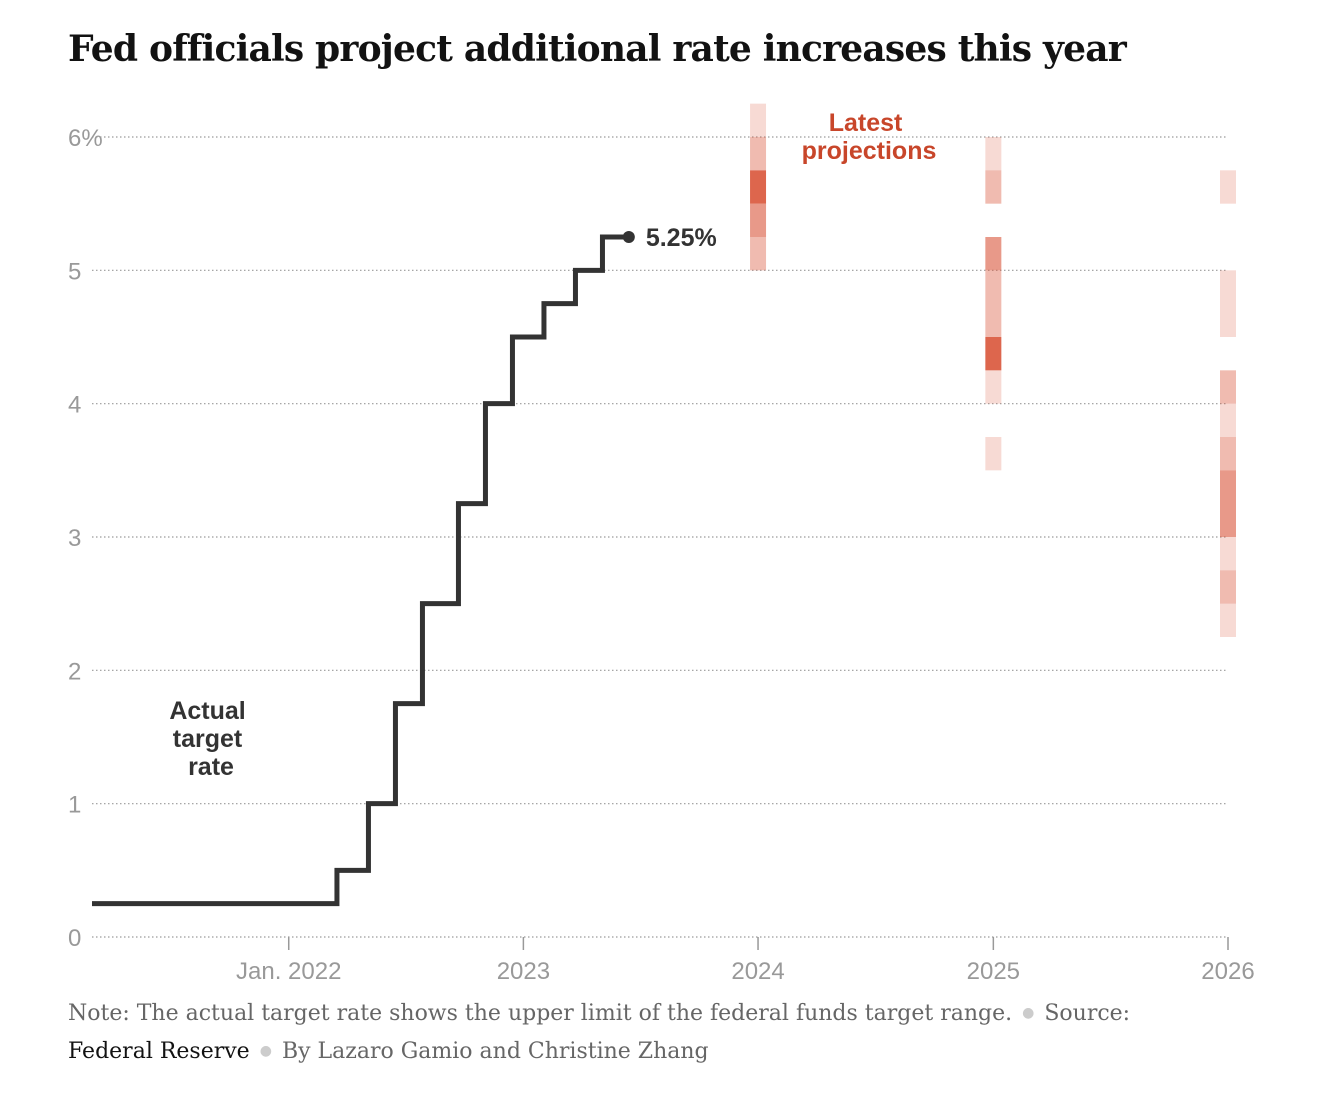  I want to click on series-label-line-2: target, so click(208, 739).